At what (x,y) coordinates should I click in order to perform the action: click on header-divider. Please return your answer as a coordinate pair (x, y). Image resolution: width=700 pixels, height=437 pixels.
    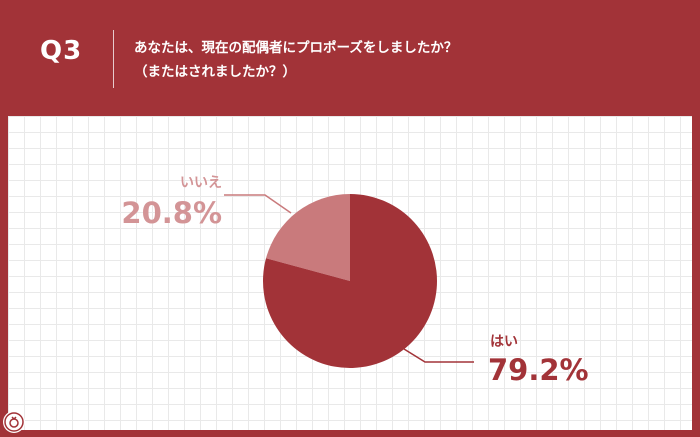
    Looking at the image, I should click on (113, 59).